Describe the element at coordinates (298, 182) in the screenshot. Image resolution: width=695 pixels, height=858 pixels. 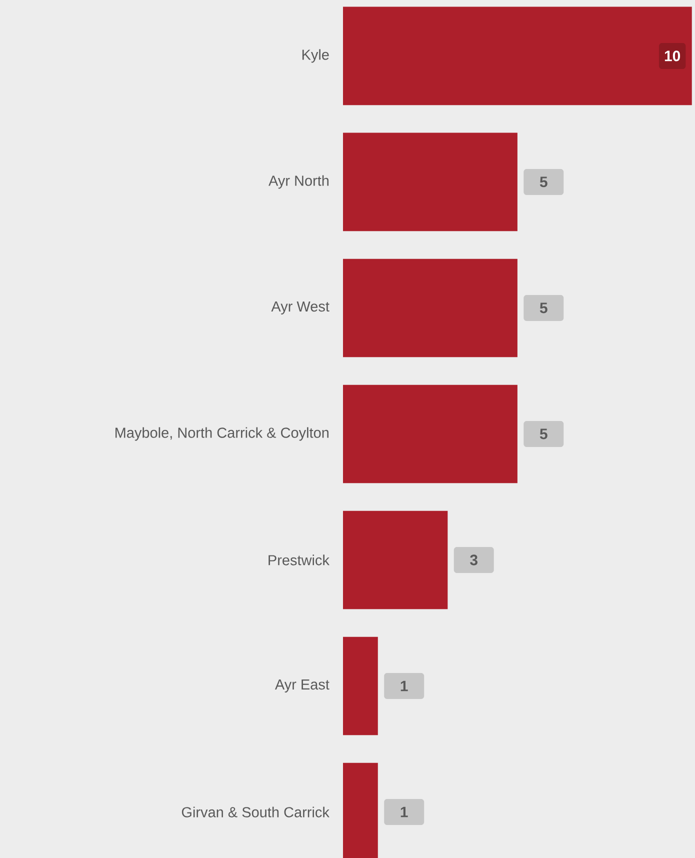
I see `y-tick-label: Ayr North` at that location.